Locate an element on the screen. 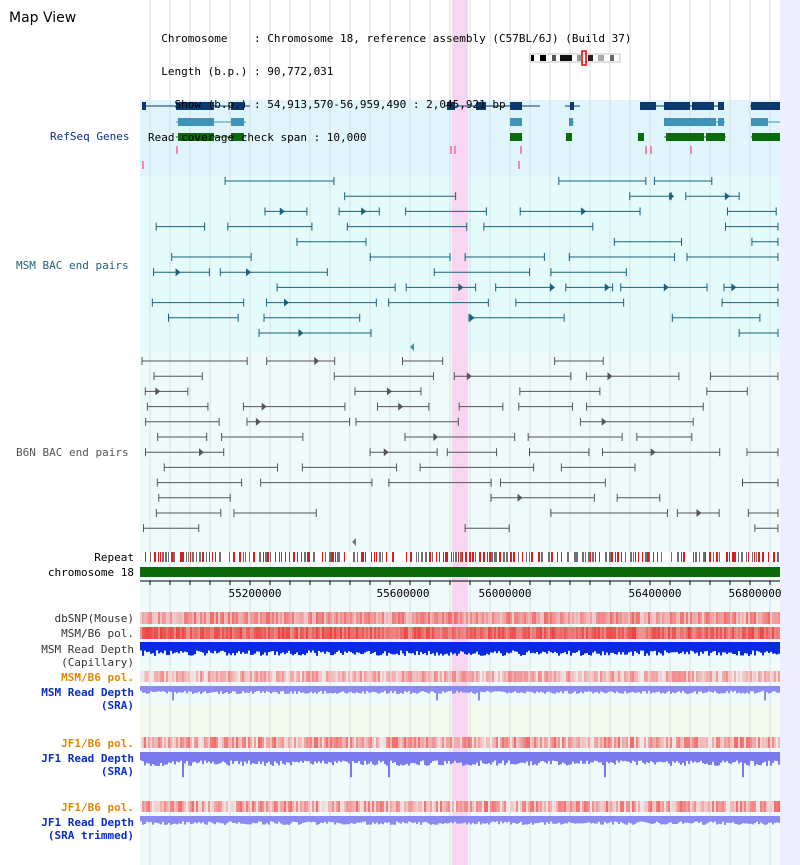 This screenshot has height=865, width=800. chromosome-ideogram is located at coordinates (575, 58).